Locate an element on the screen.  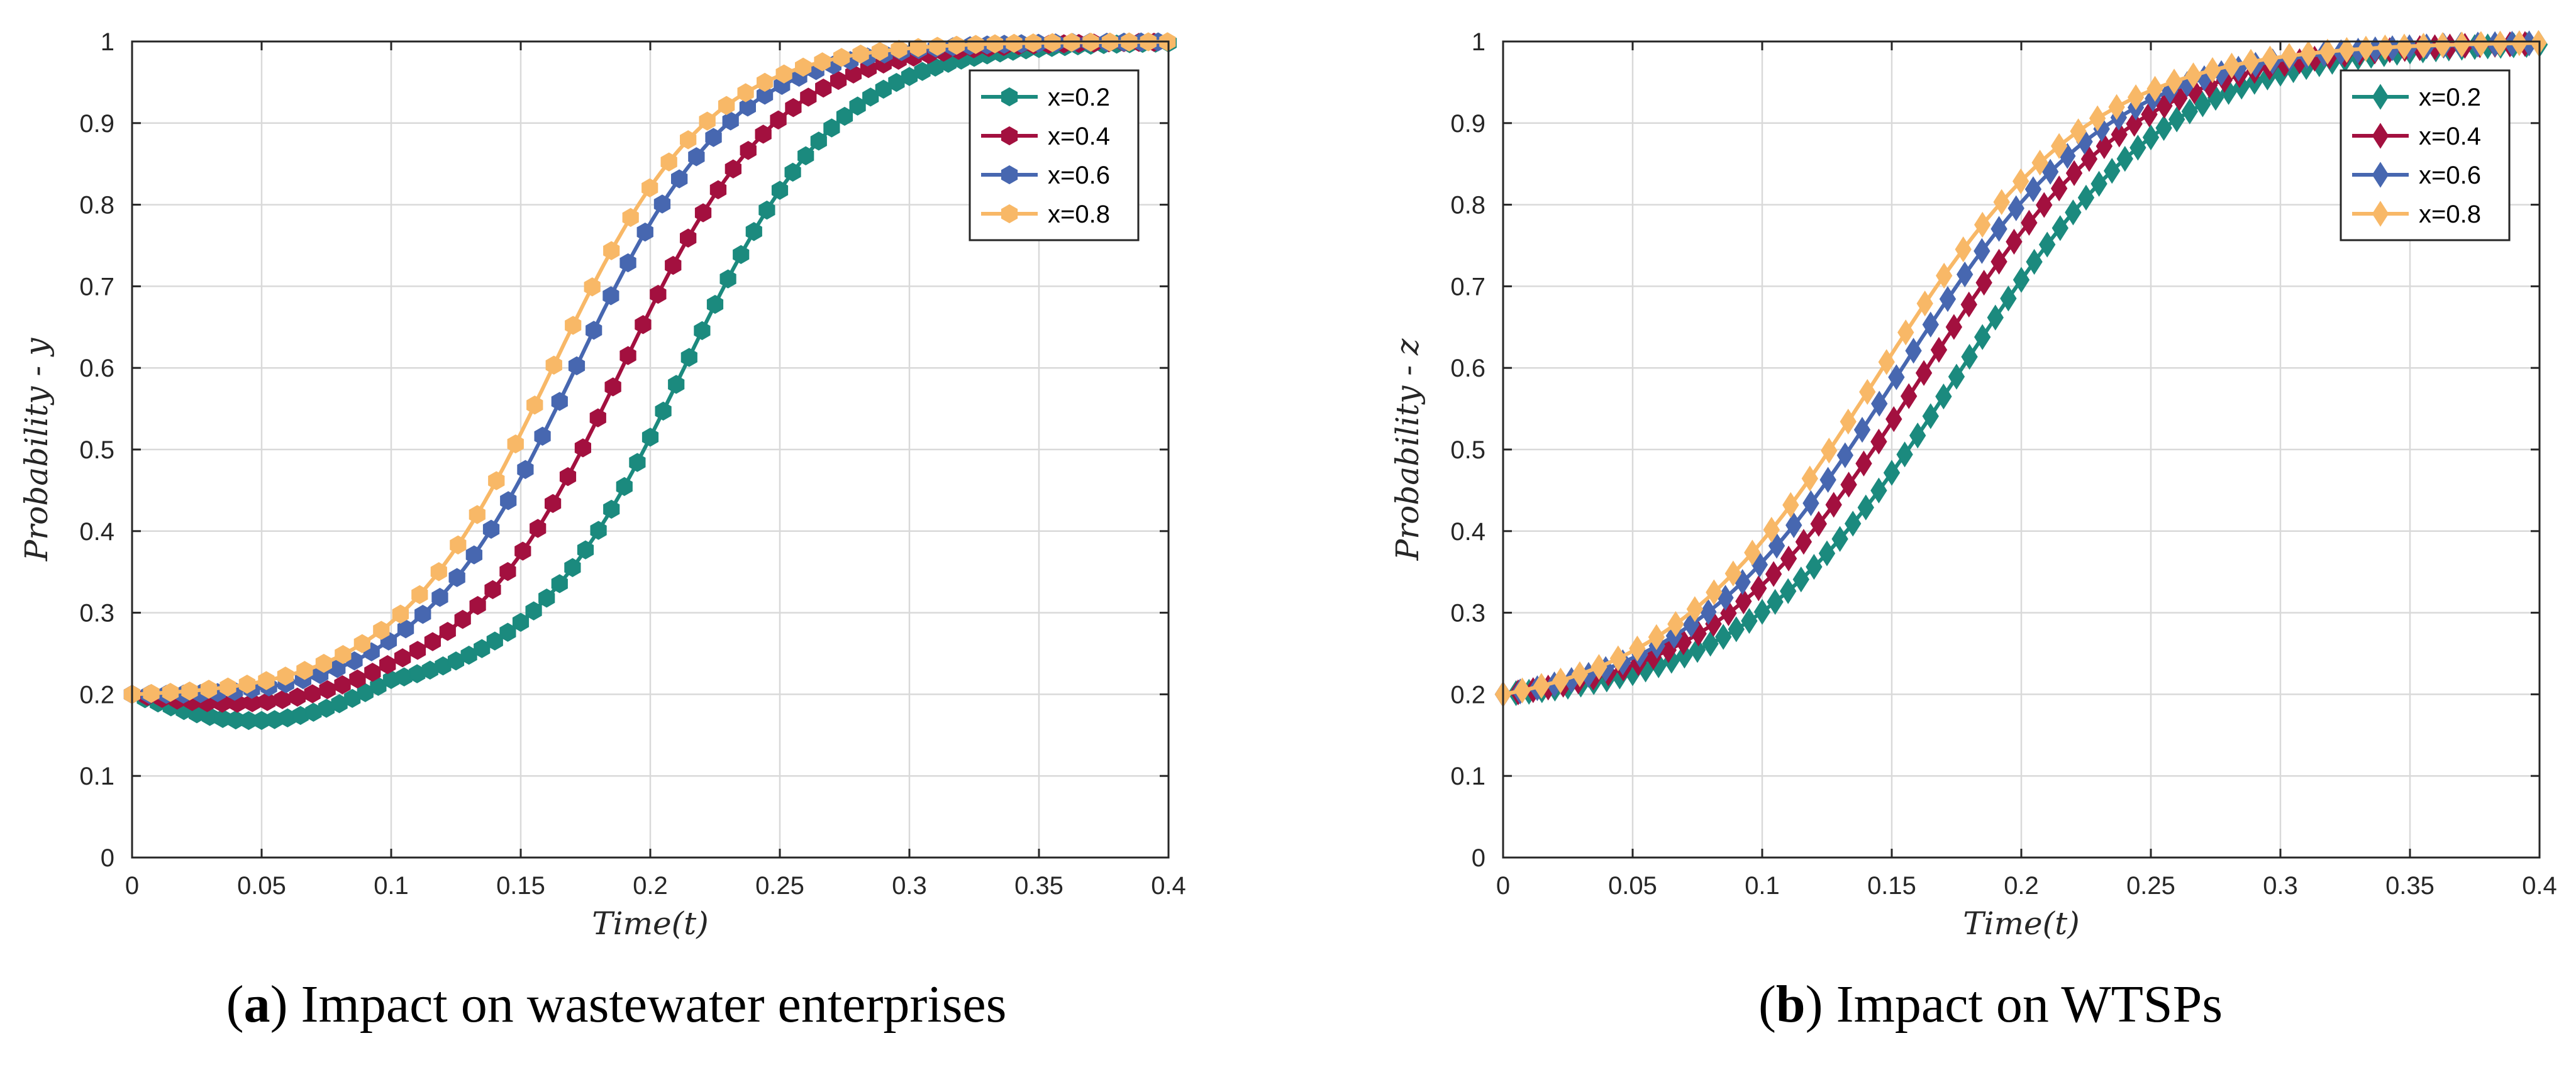
caption-b: (b) Impact on WTSPs is located at coordinates (1990, 1004).